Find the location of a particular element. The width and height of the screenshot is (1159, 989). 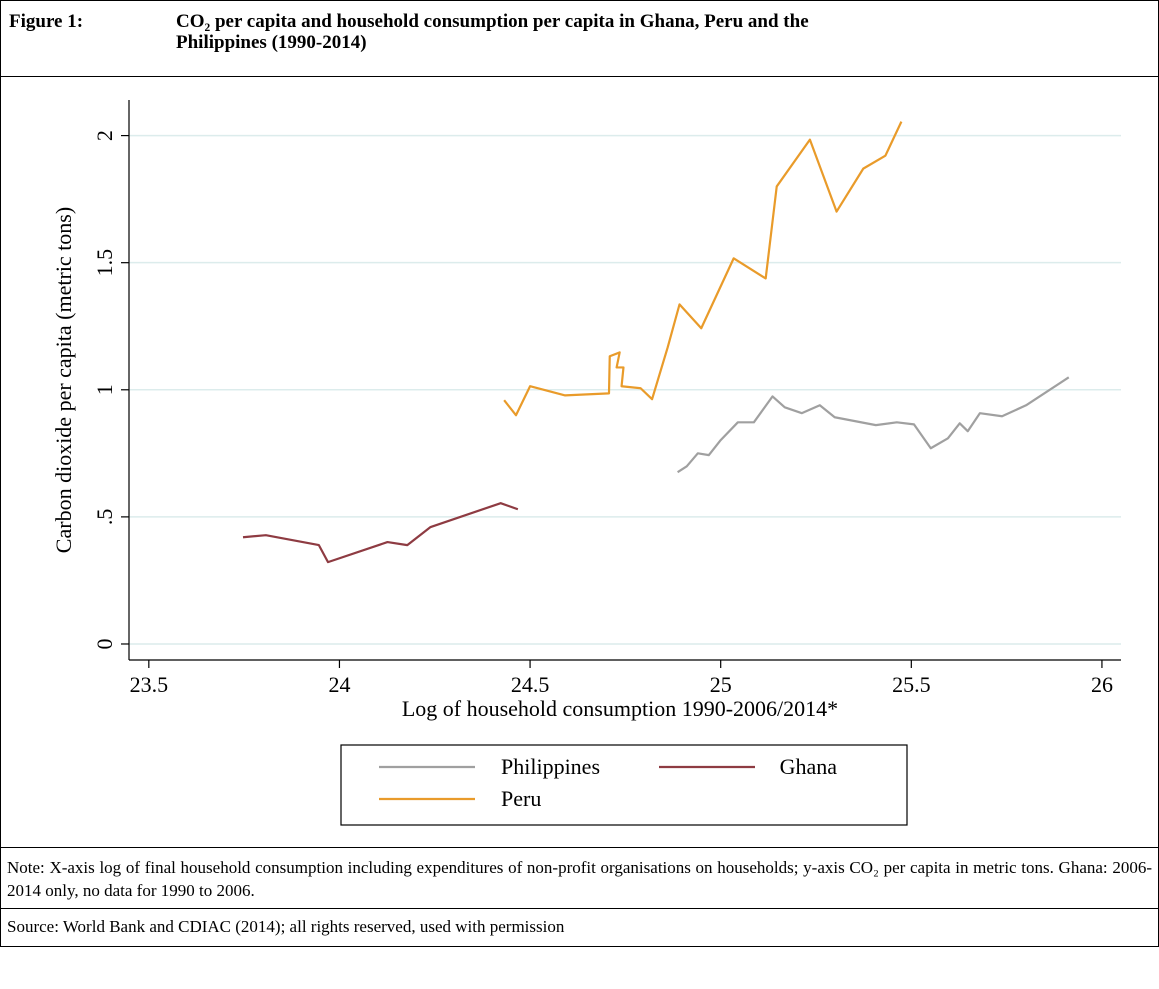

y-tick-label: 0 is located at coordinates (104, 643).